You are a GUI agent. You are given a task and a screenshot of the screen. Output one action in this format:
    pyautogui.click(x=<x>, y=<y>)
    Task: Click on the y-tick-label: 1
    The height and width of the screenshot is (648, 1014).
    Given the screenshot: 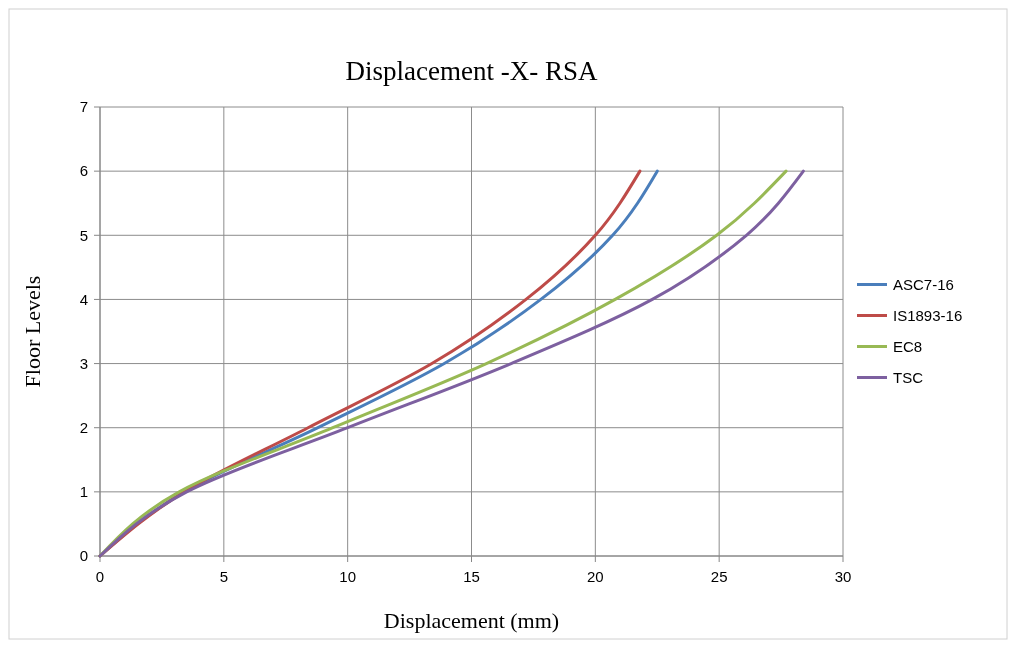 What is the action you would take?
    pyautogui.click(x=83, y=492)
    